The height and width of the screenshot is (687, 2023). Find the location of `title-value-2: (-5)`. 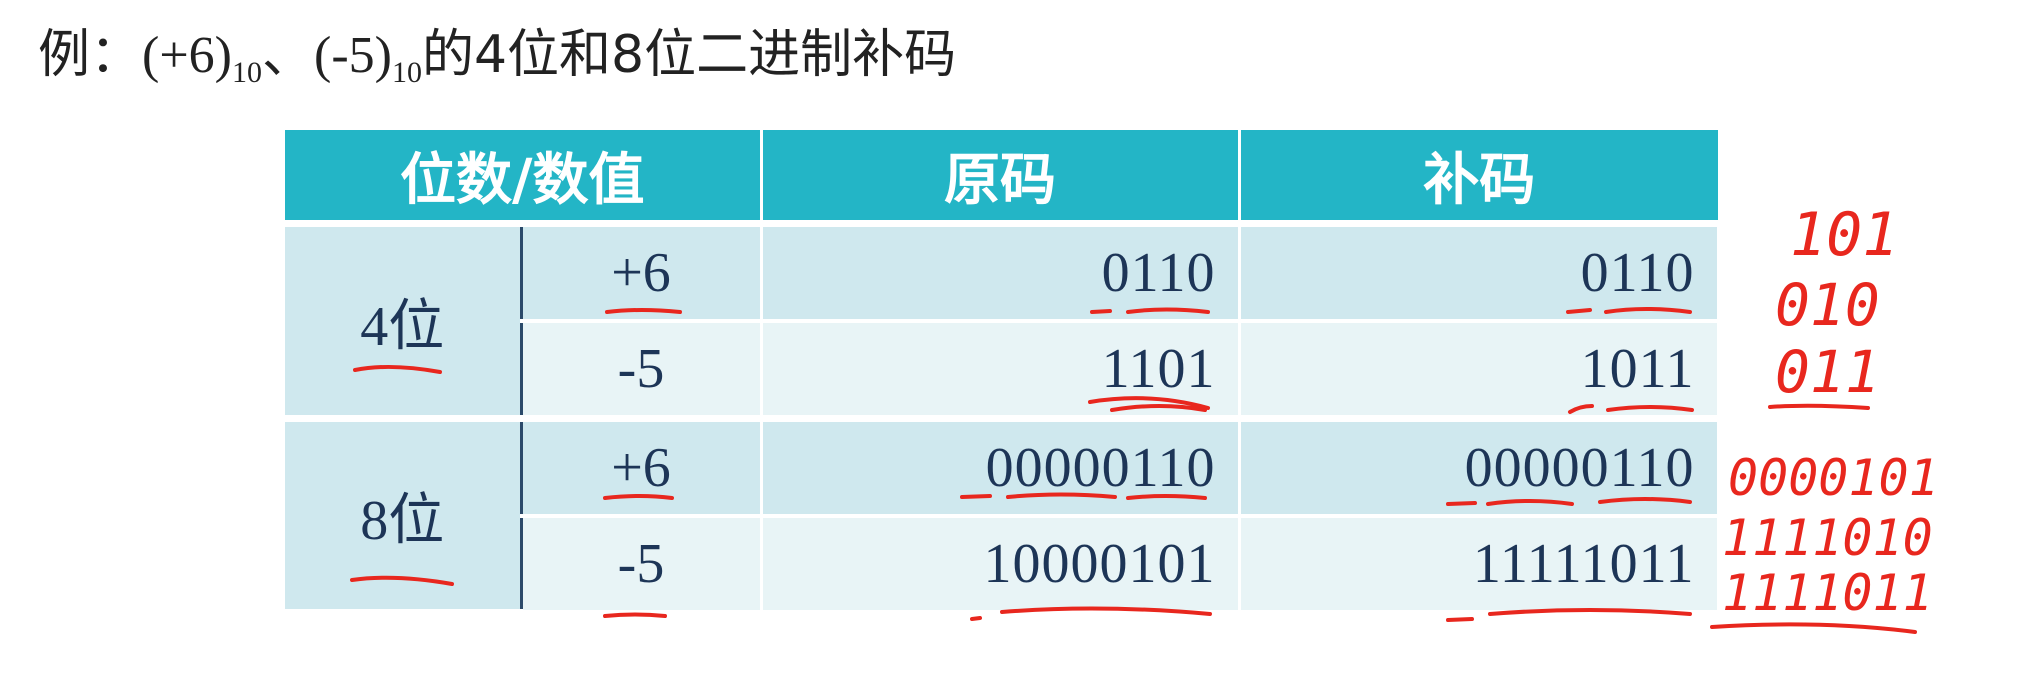

title-value-2: (-5) is located at coordinates (353, 55).